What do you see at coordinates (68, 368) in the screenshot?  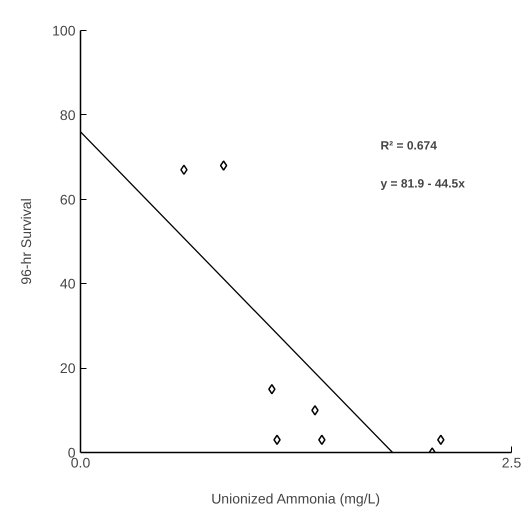 I see `y-tick-label: 20` at bounding box center [68, 368].